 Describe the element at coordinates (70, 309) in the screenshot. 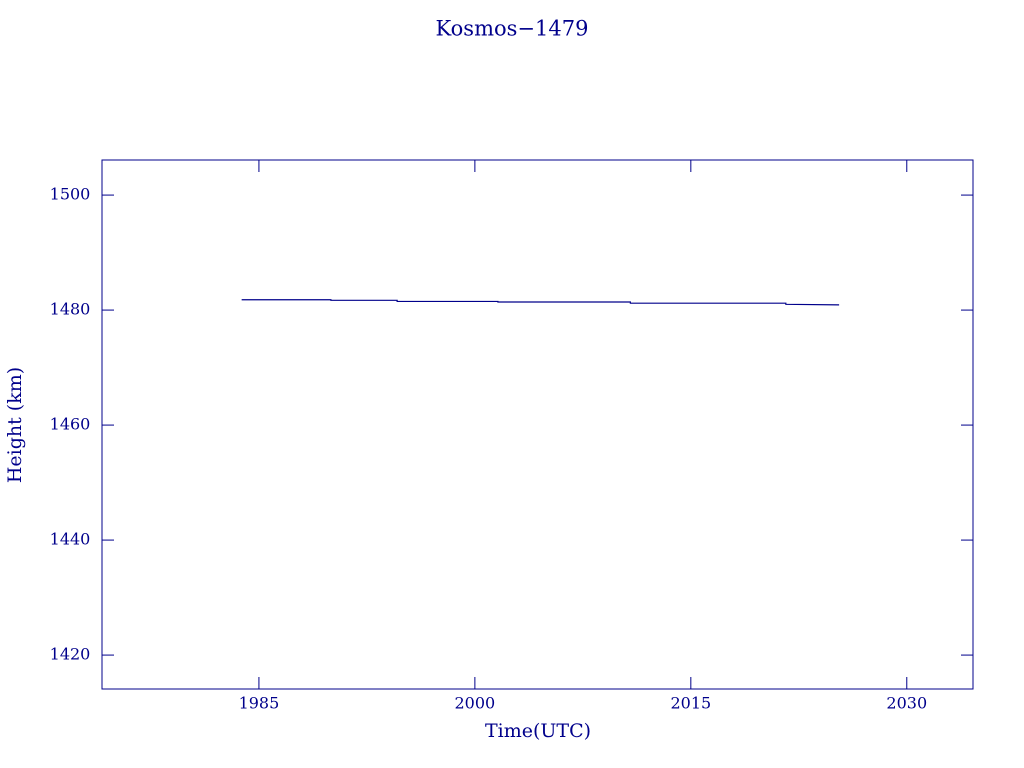

I see `y-tick-label: 1480` at that location.